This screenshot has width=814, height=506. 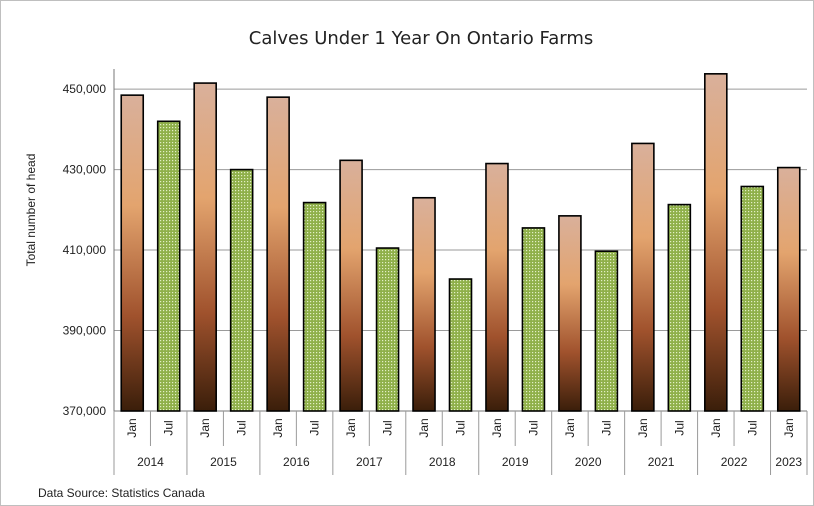 What do you see at coordinates (515, 462) in the screenshot?
I see `x-year-label: 2019` at bounding box center [515, 462].